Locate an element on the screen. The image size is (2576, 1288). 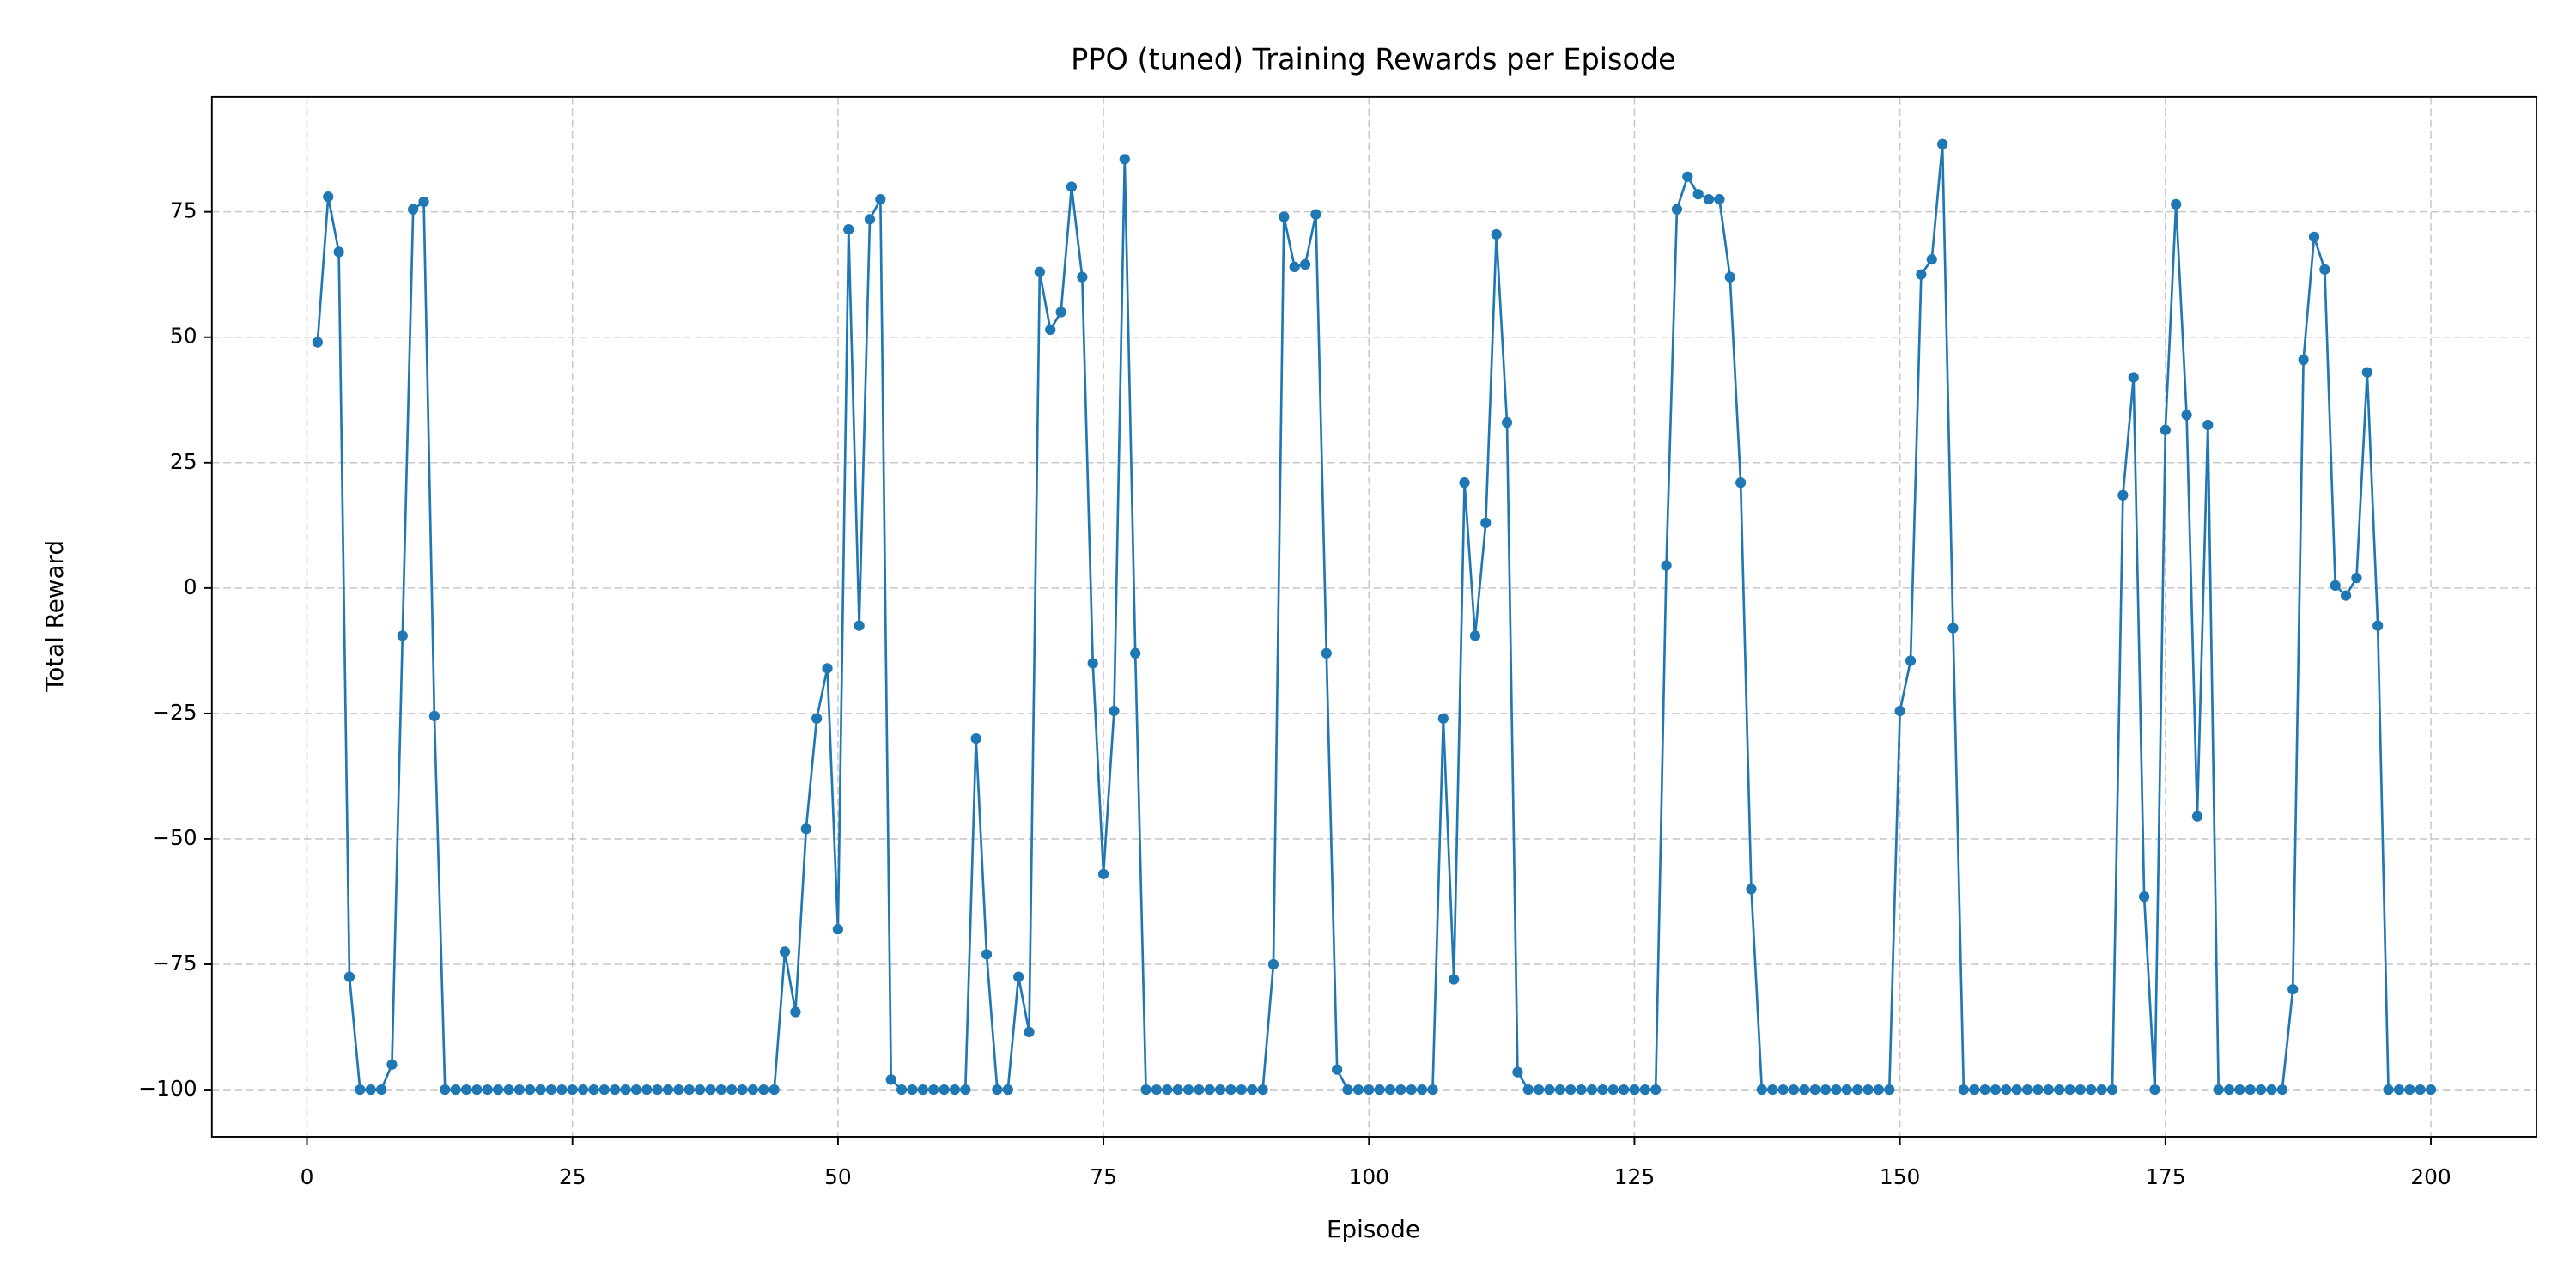
y-tick-label: −50 is located at coordinates (175, 837).